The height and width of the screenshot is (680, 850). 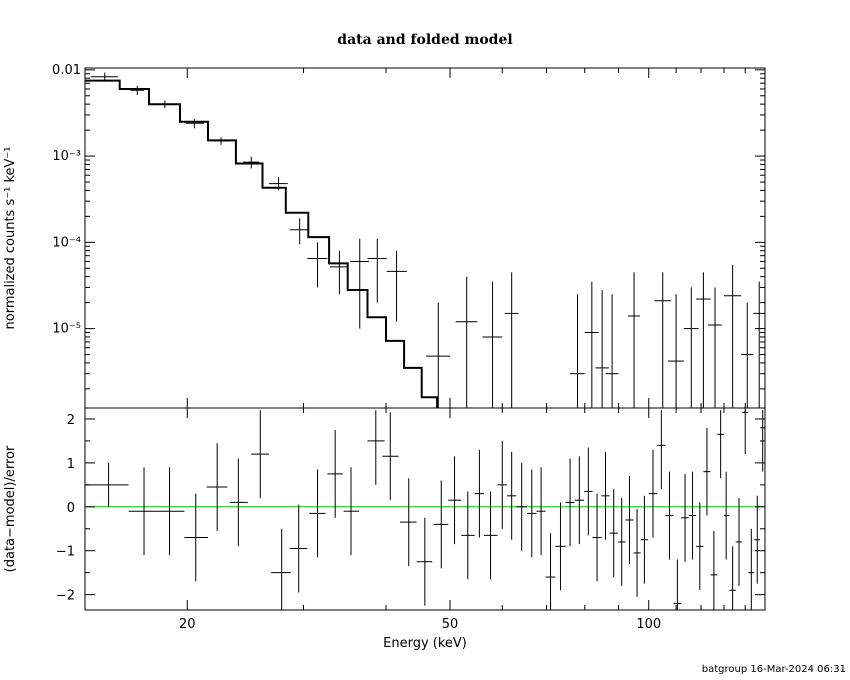 What do you see at coordinates (71, 420) in the screenshot?
I see `y-tick-label: 2` at bounding box center [71, 420].